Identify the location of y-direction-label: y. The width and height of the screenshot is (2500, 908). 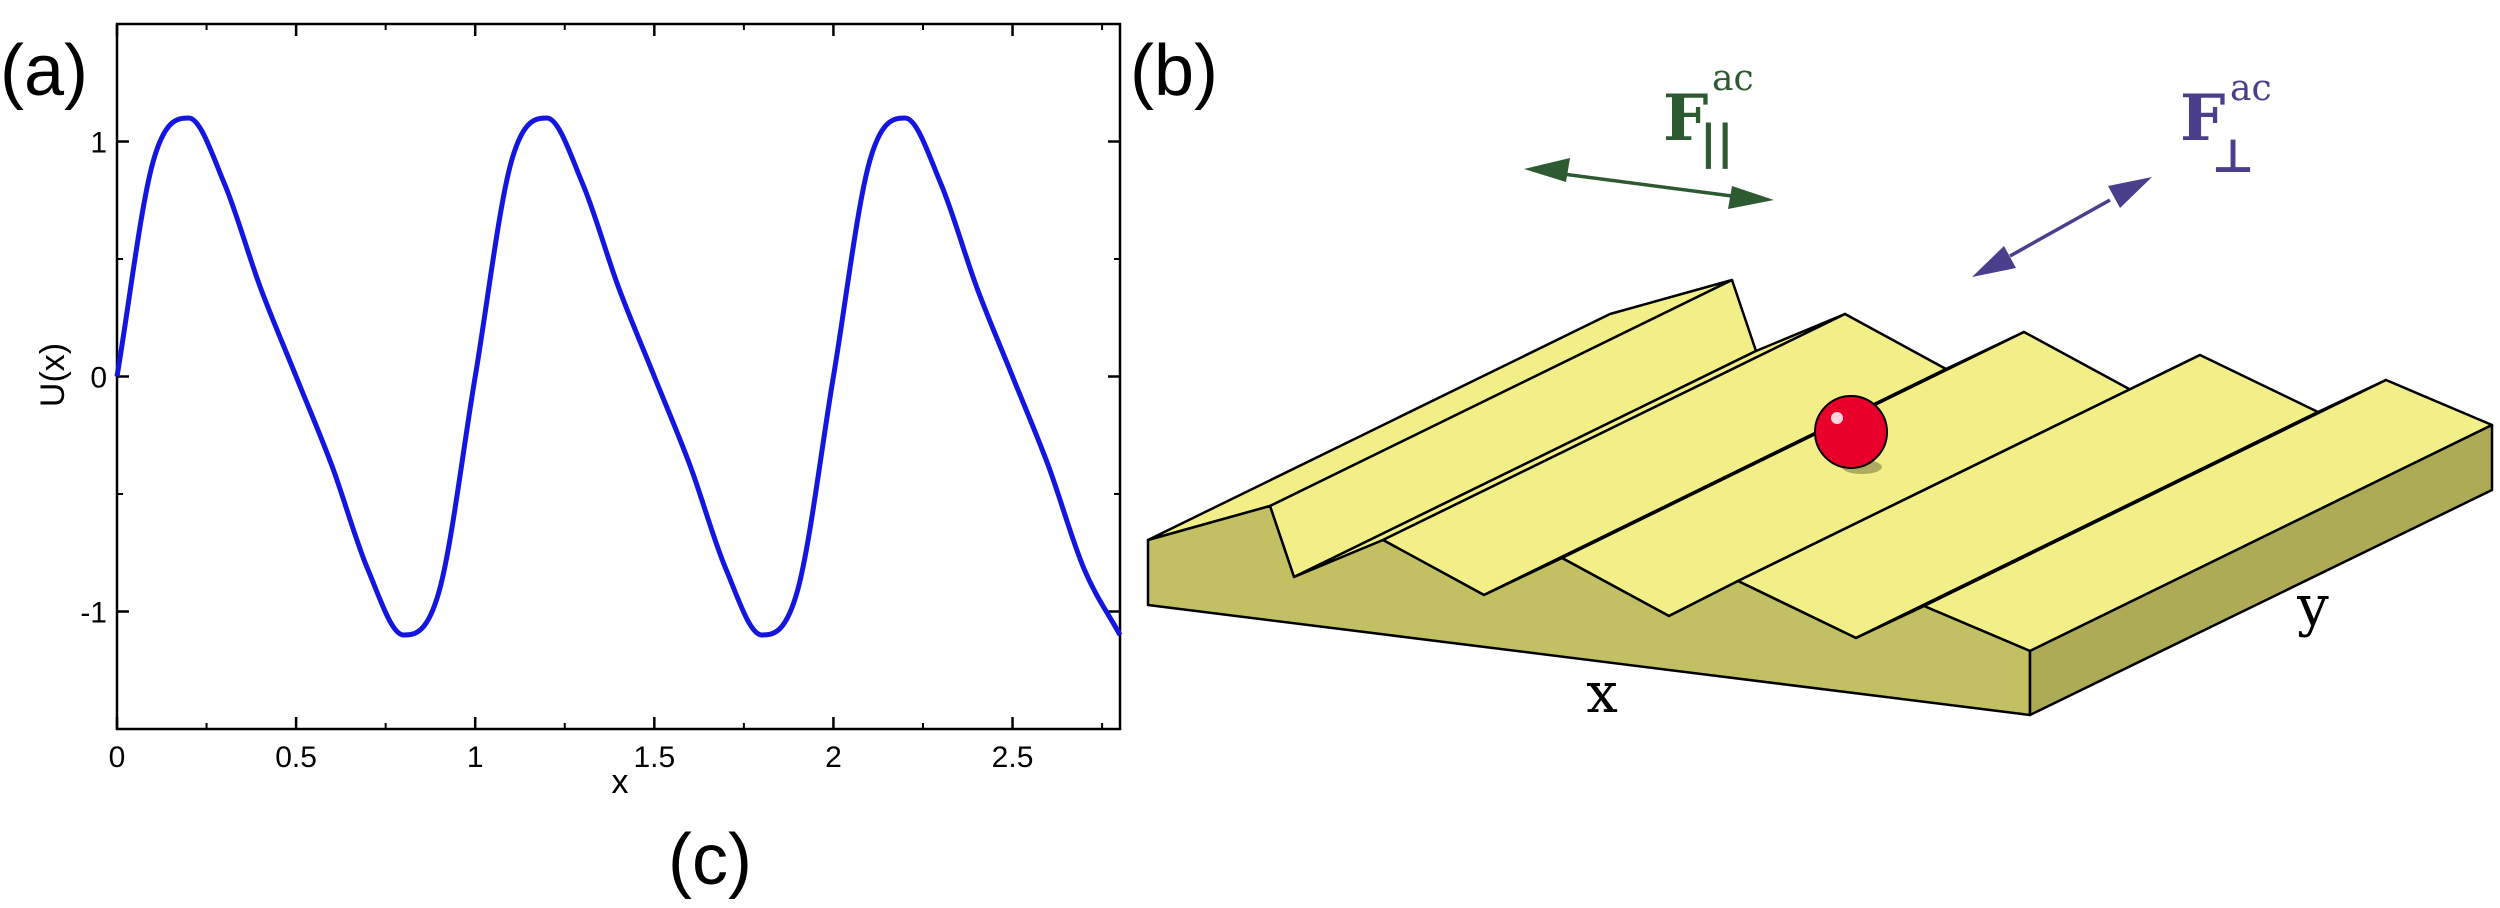
(2312, 606).